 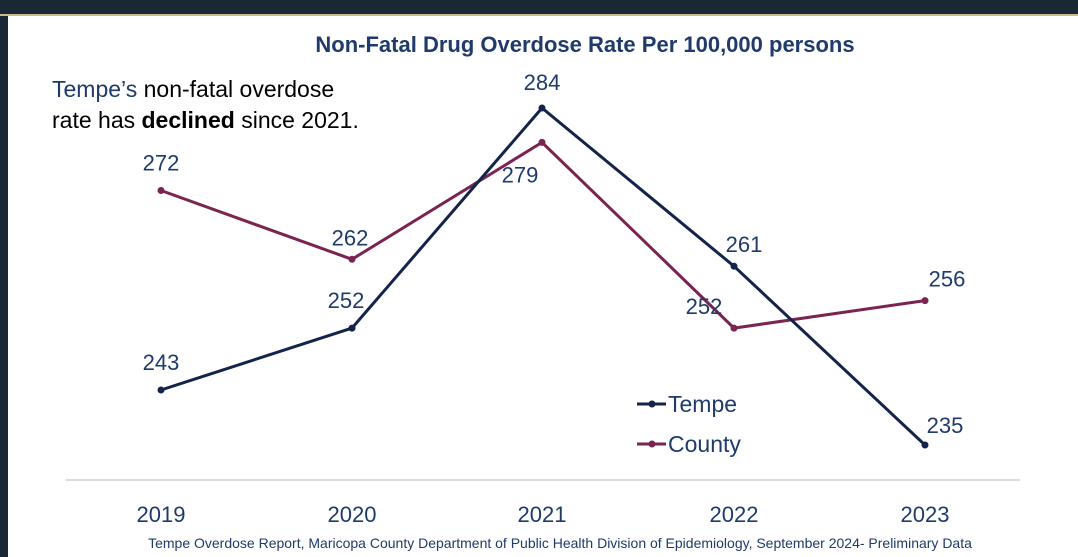 I want to click on callout-line-2: rate has declined since 2021., so click(x=205, y=120).